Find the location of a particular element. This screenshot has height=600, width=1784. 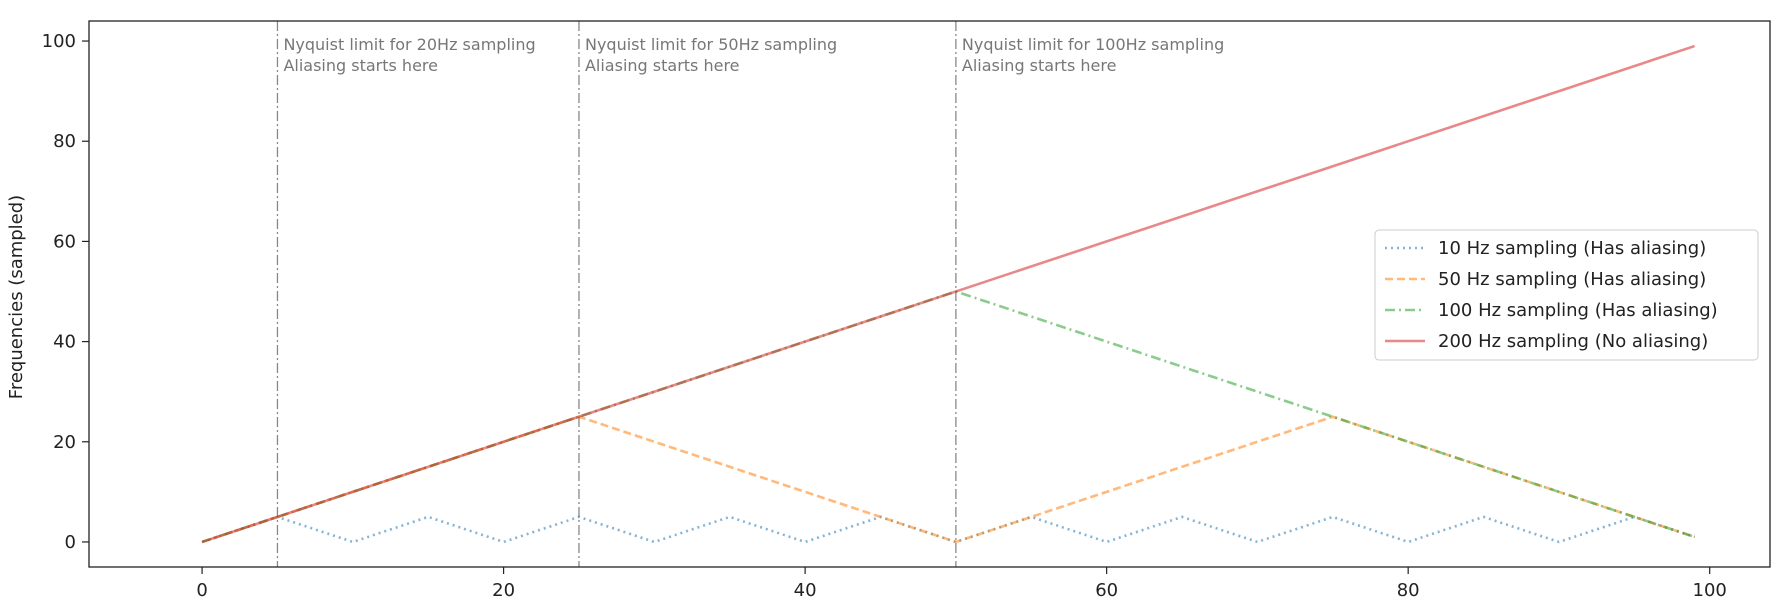

legend-label-2: 100 Hz sampling (Has aliasing) is located at coordinates (1578, 310).